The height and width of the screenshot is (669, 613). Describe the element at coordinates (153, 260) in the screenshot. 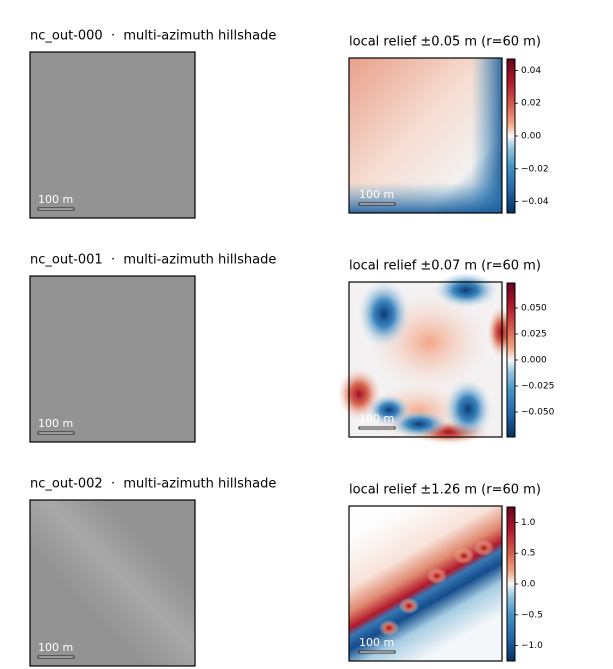

I see `hillshade-title: nc_out-001 · multi-azimuth hillshade` at that location.